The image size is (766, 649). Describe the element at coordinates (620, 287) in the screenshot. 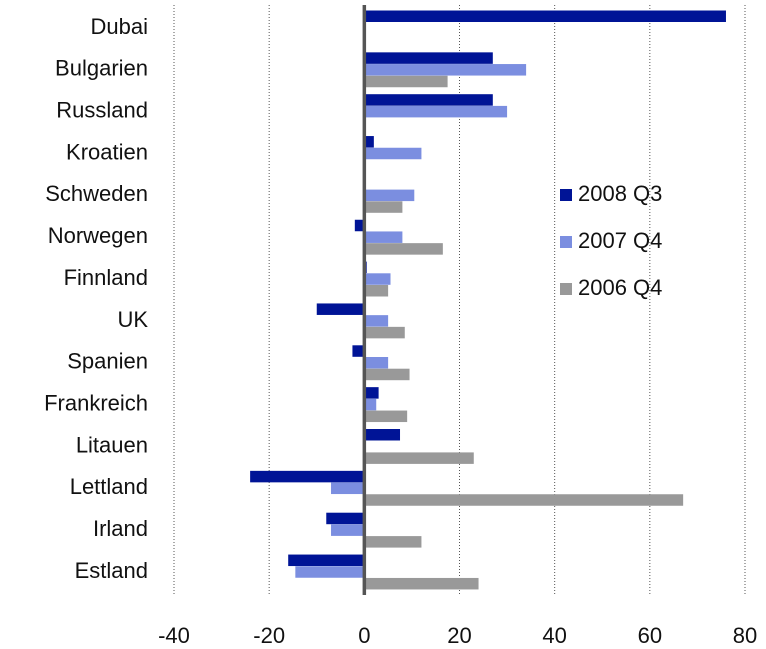

I see `legend-label: 2006 Q4` at that location.